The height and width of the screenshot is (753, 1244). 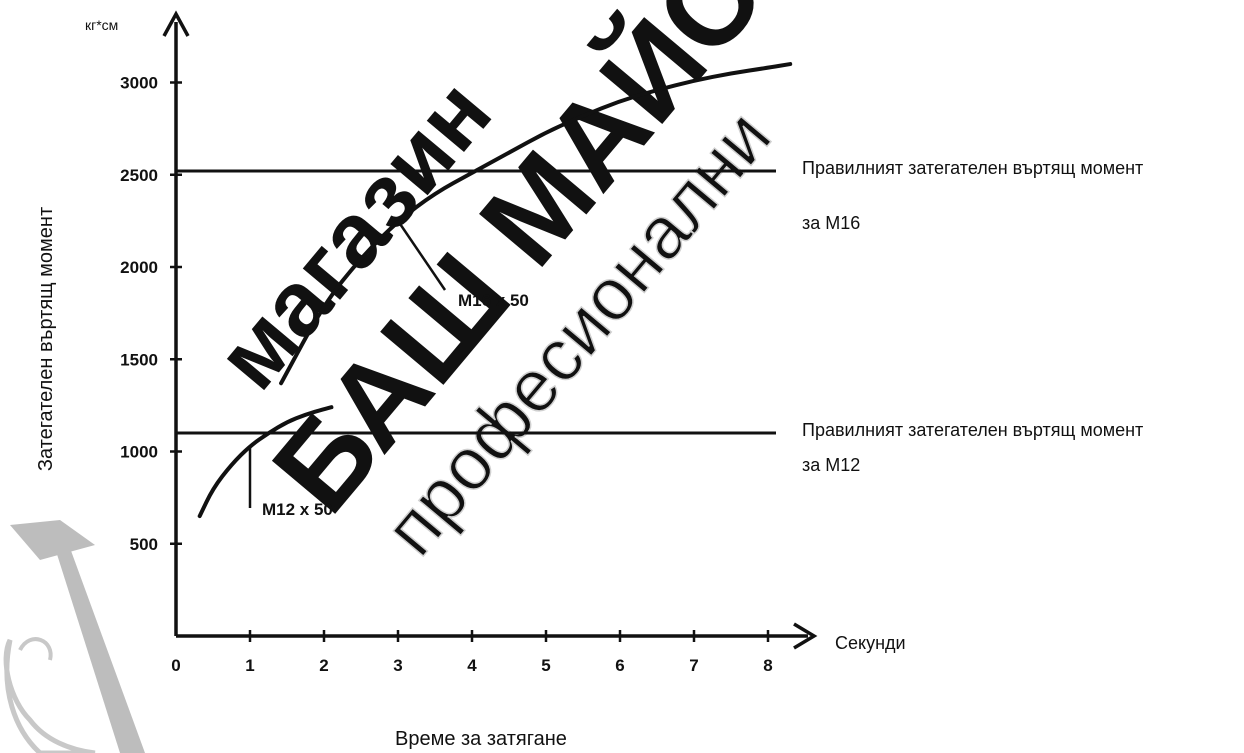 What do you see at coordinates (139, 359) in the screenshot?
I see `y-tick-label: 1500` at bounding box center [139, 359].